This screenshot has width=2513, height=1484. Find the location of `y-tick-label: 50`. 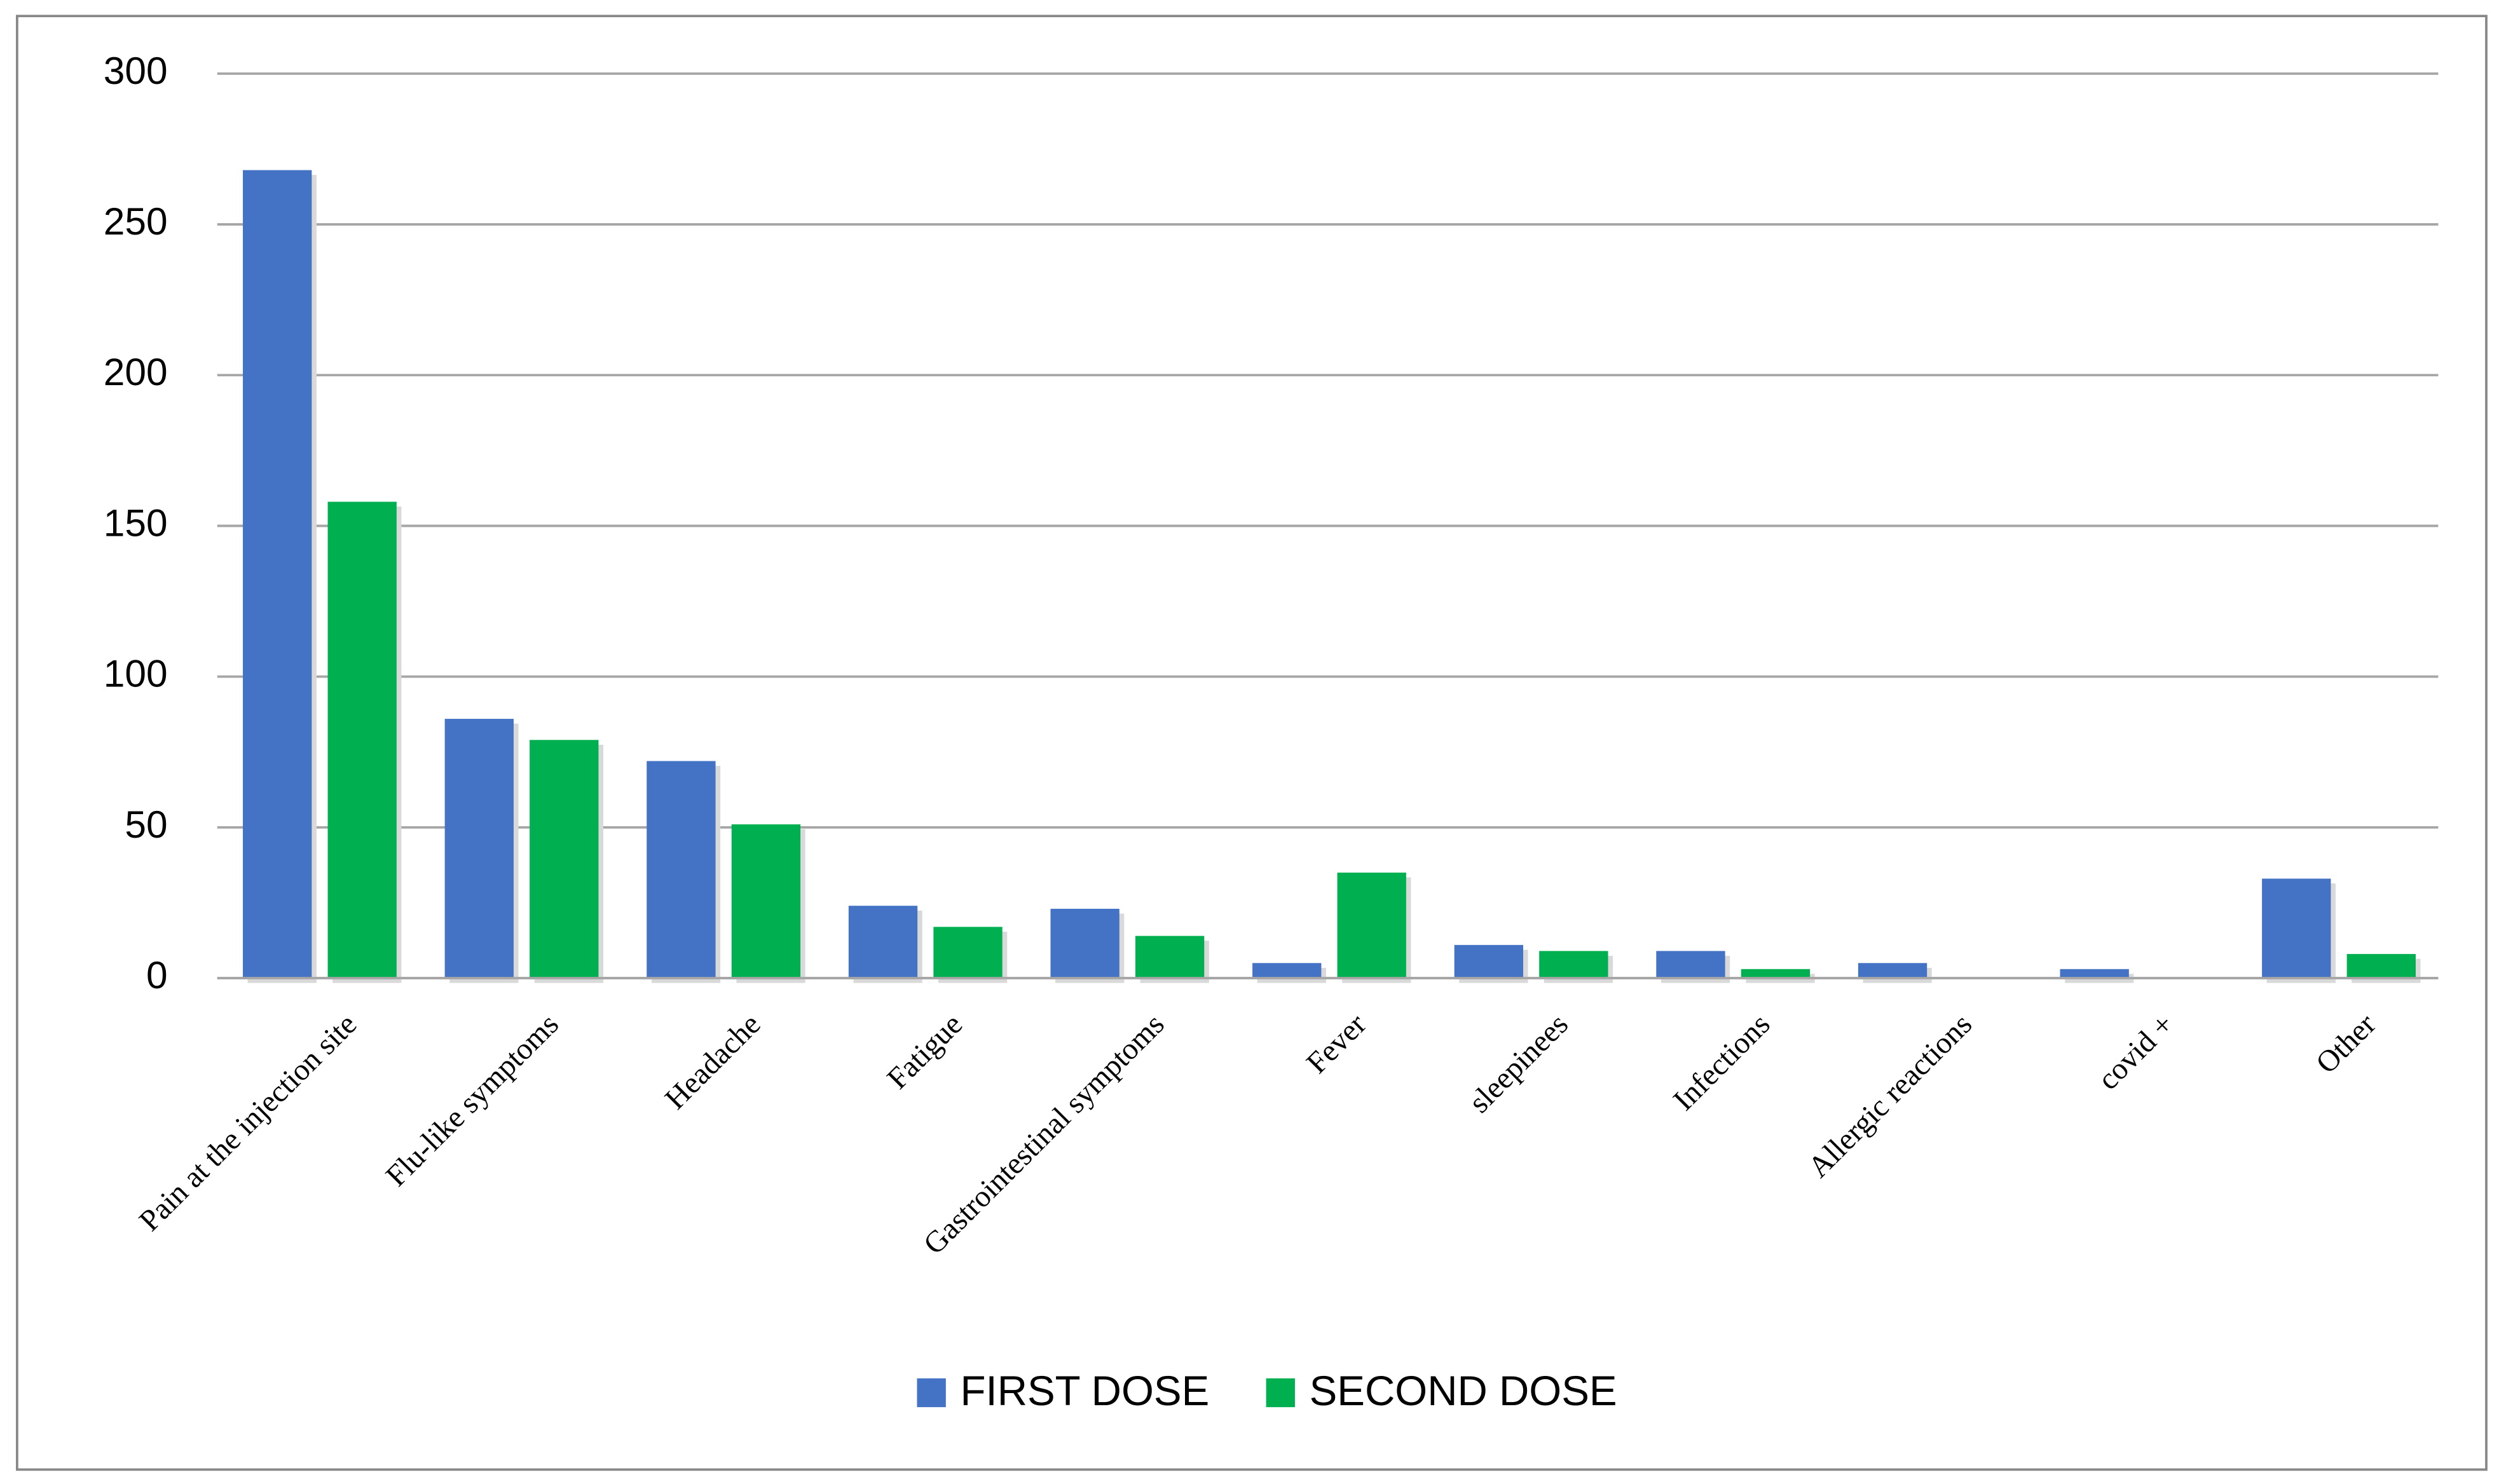

y-tick-label: 50 is located at coordinates (146, 825).